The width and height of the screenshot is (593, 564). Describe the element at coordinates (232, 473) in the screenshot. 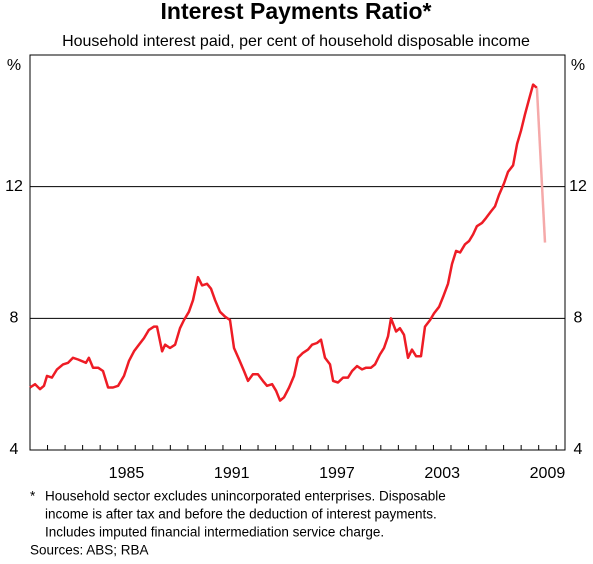

I see `x-tick-label: 1991` at that location.